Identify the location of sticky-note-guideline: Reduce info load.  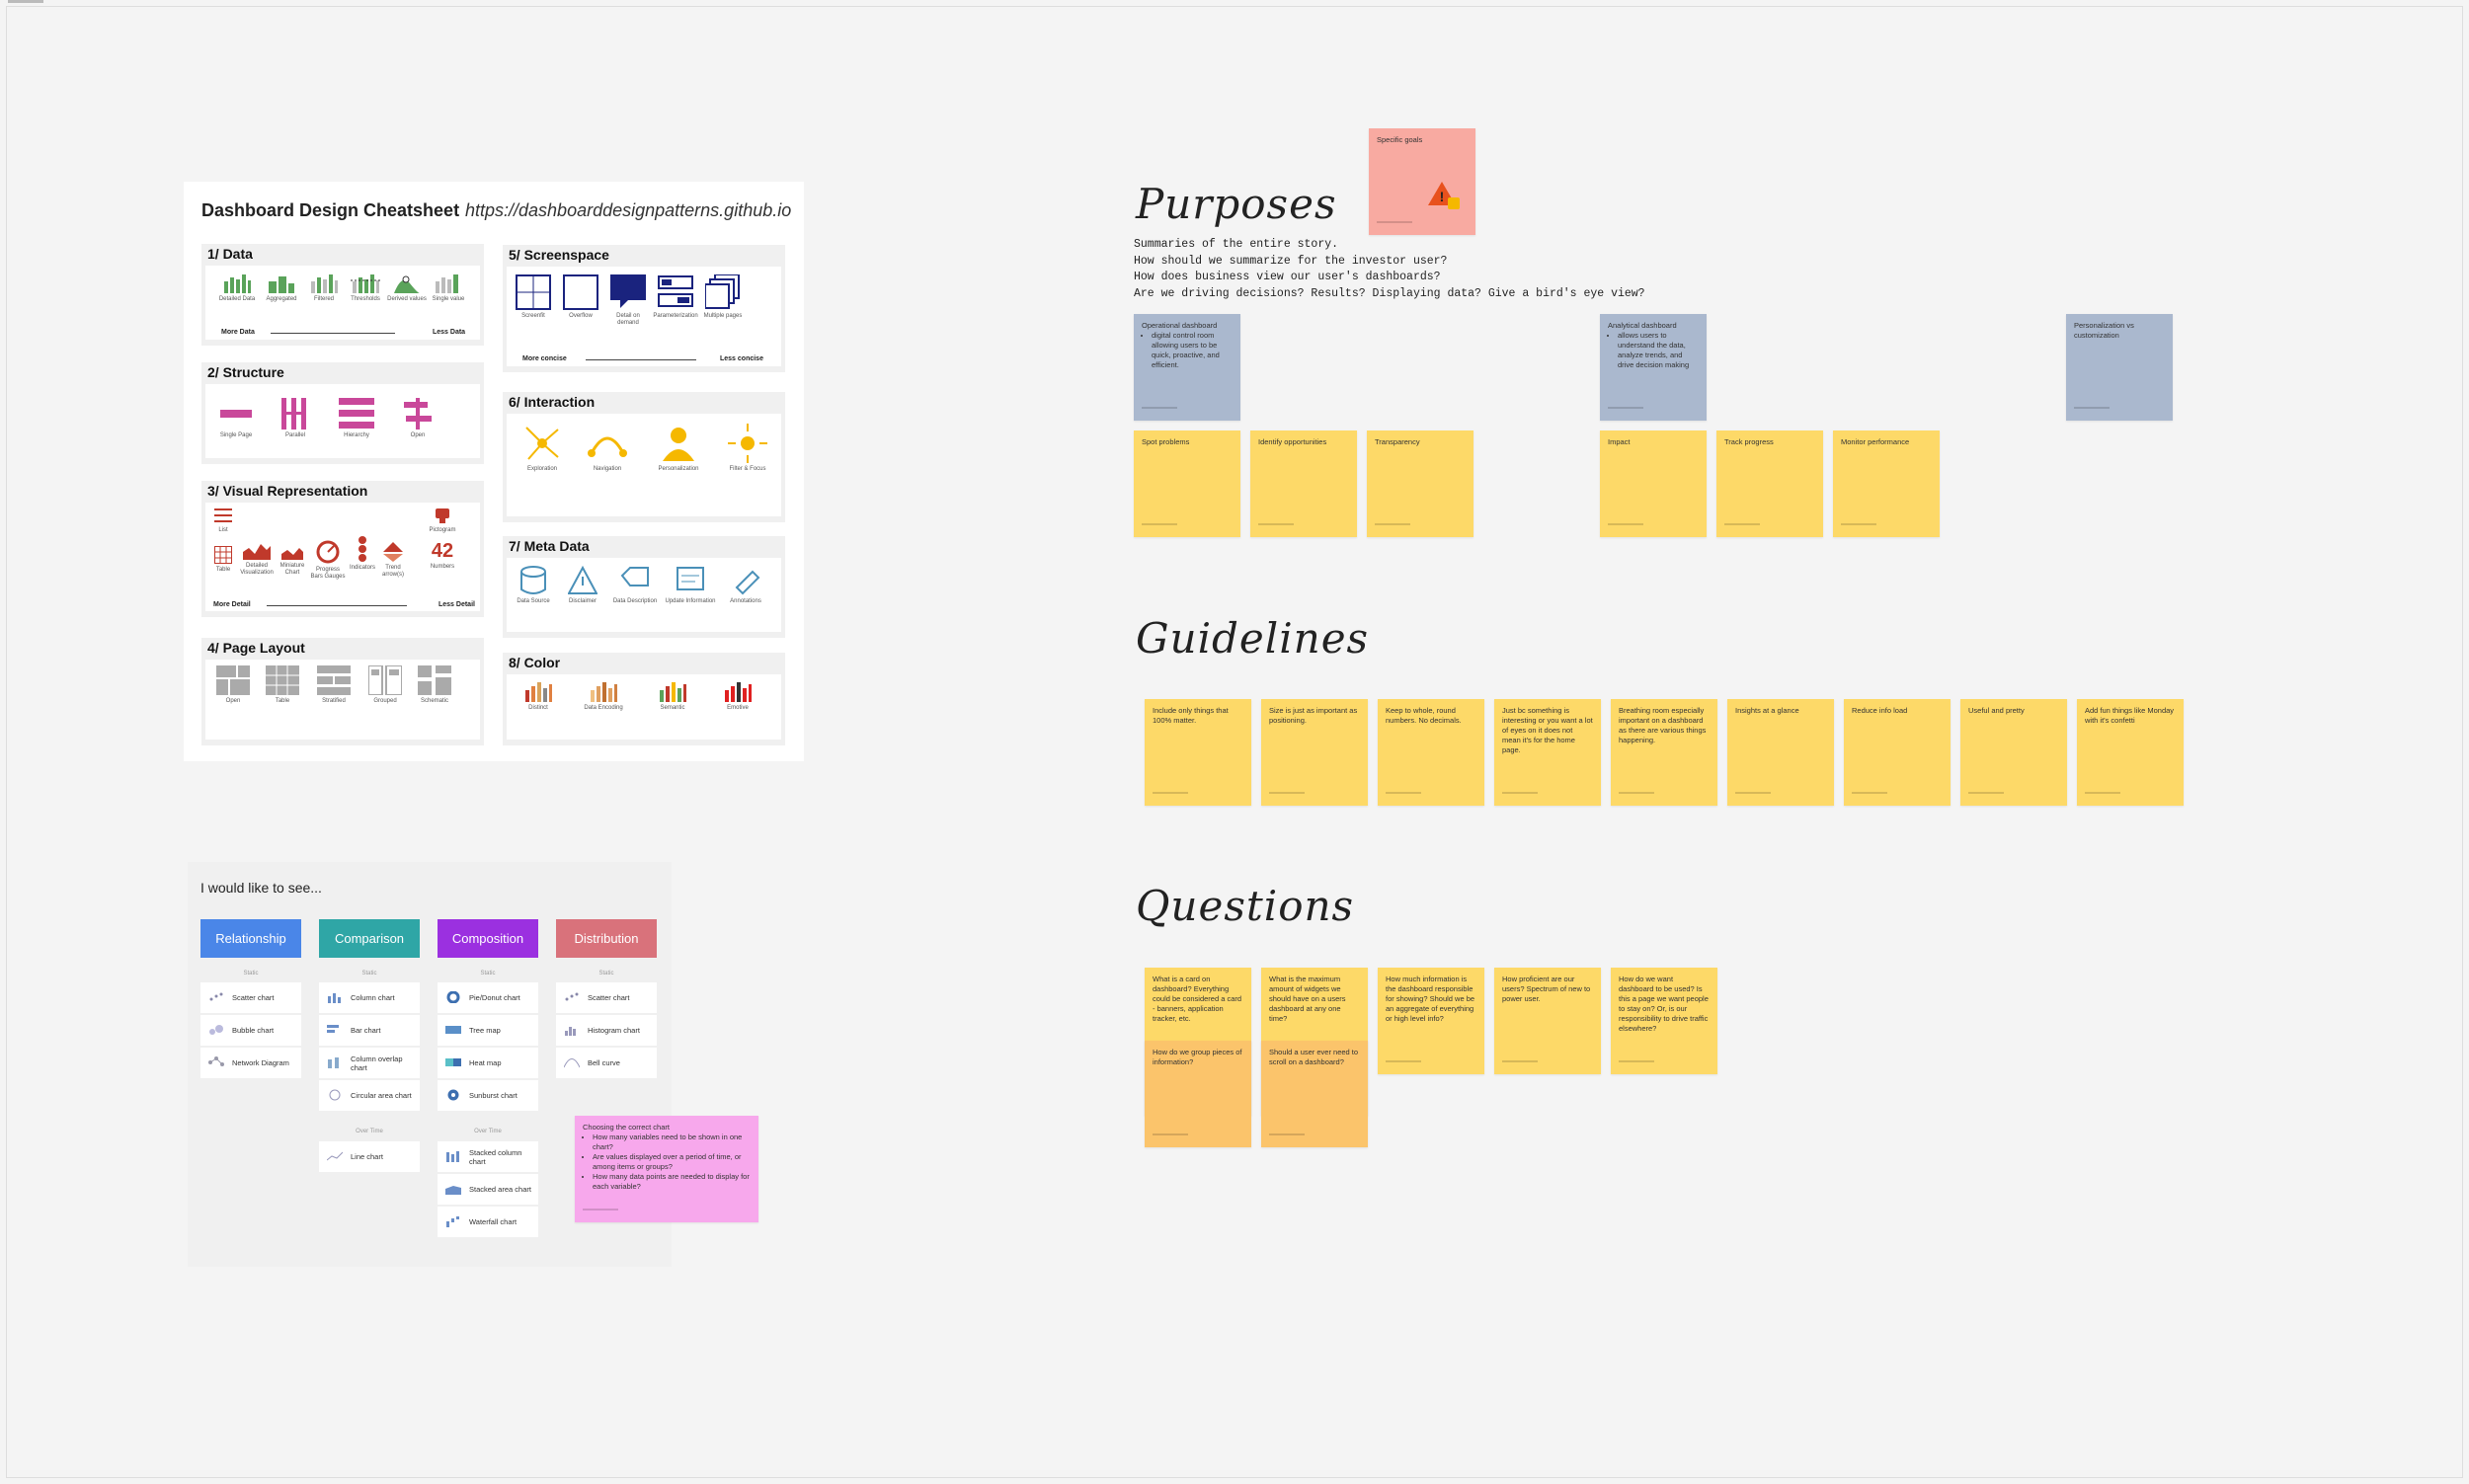
(1897, 753).